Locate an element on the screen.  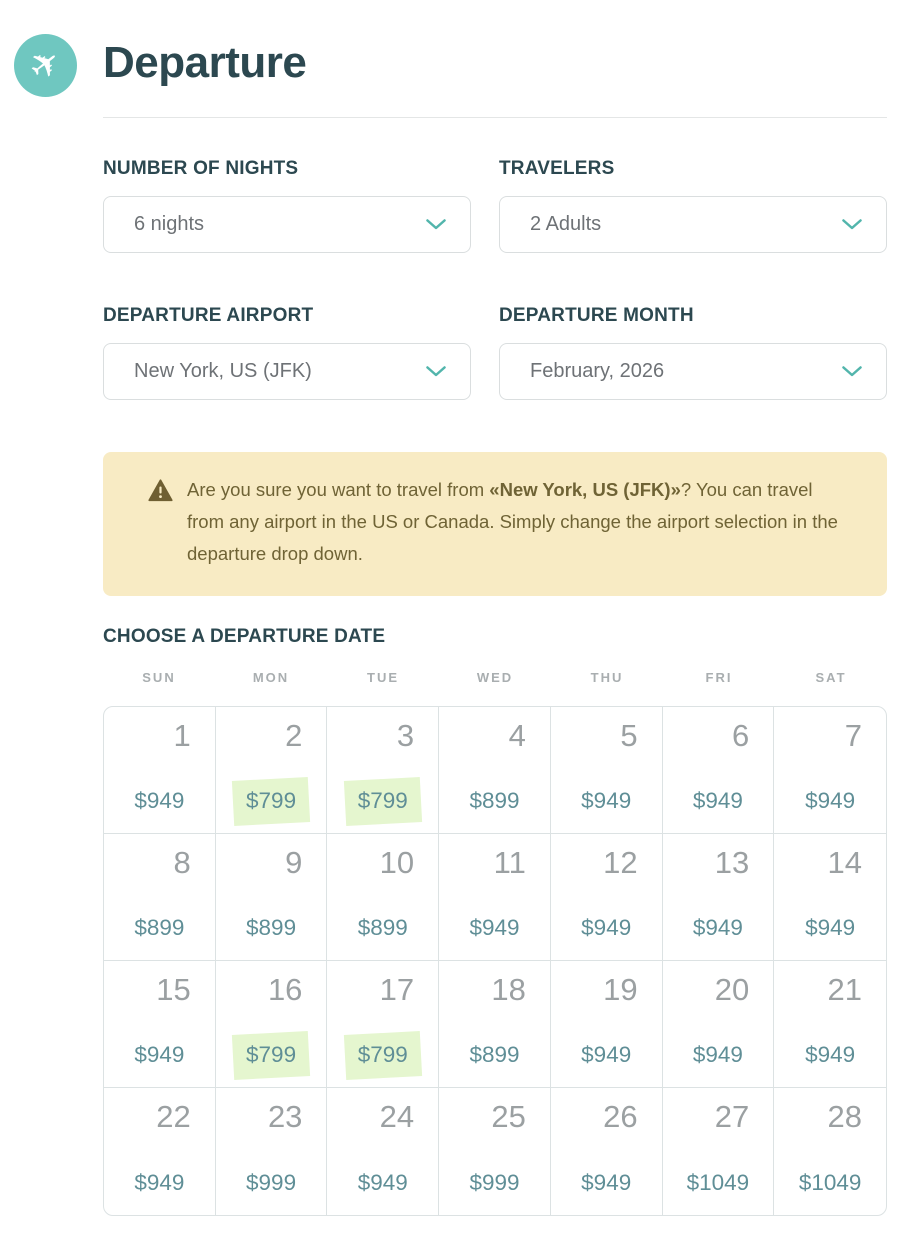
calendar-cell: 10 $899 is located at coordinates (383, 897).